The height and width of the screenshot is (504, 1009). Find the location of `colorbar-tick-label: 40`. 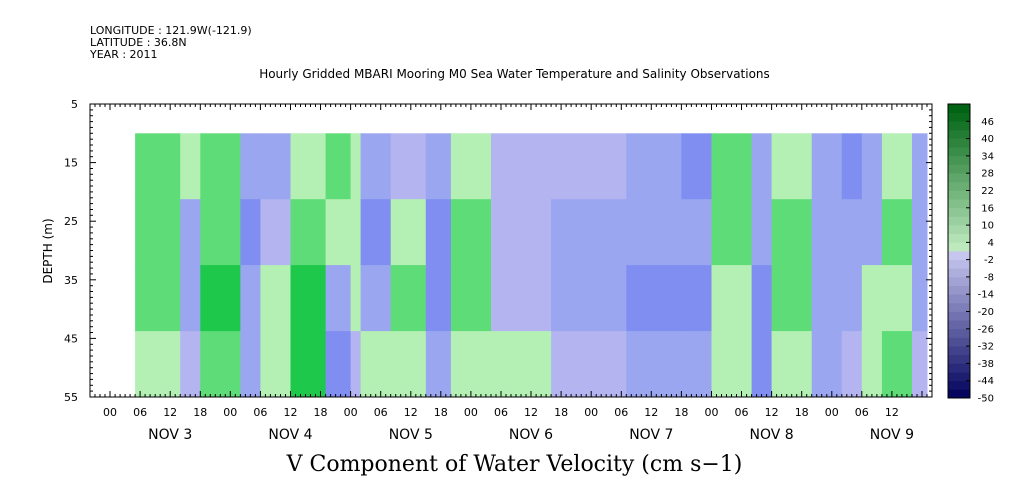

colorbar-tick-label: 40 is located at coordinates (987, 139).